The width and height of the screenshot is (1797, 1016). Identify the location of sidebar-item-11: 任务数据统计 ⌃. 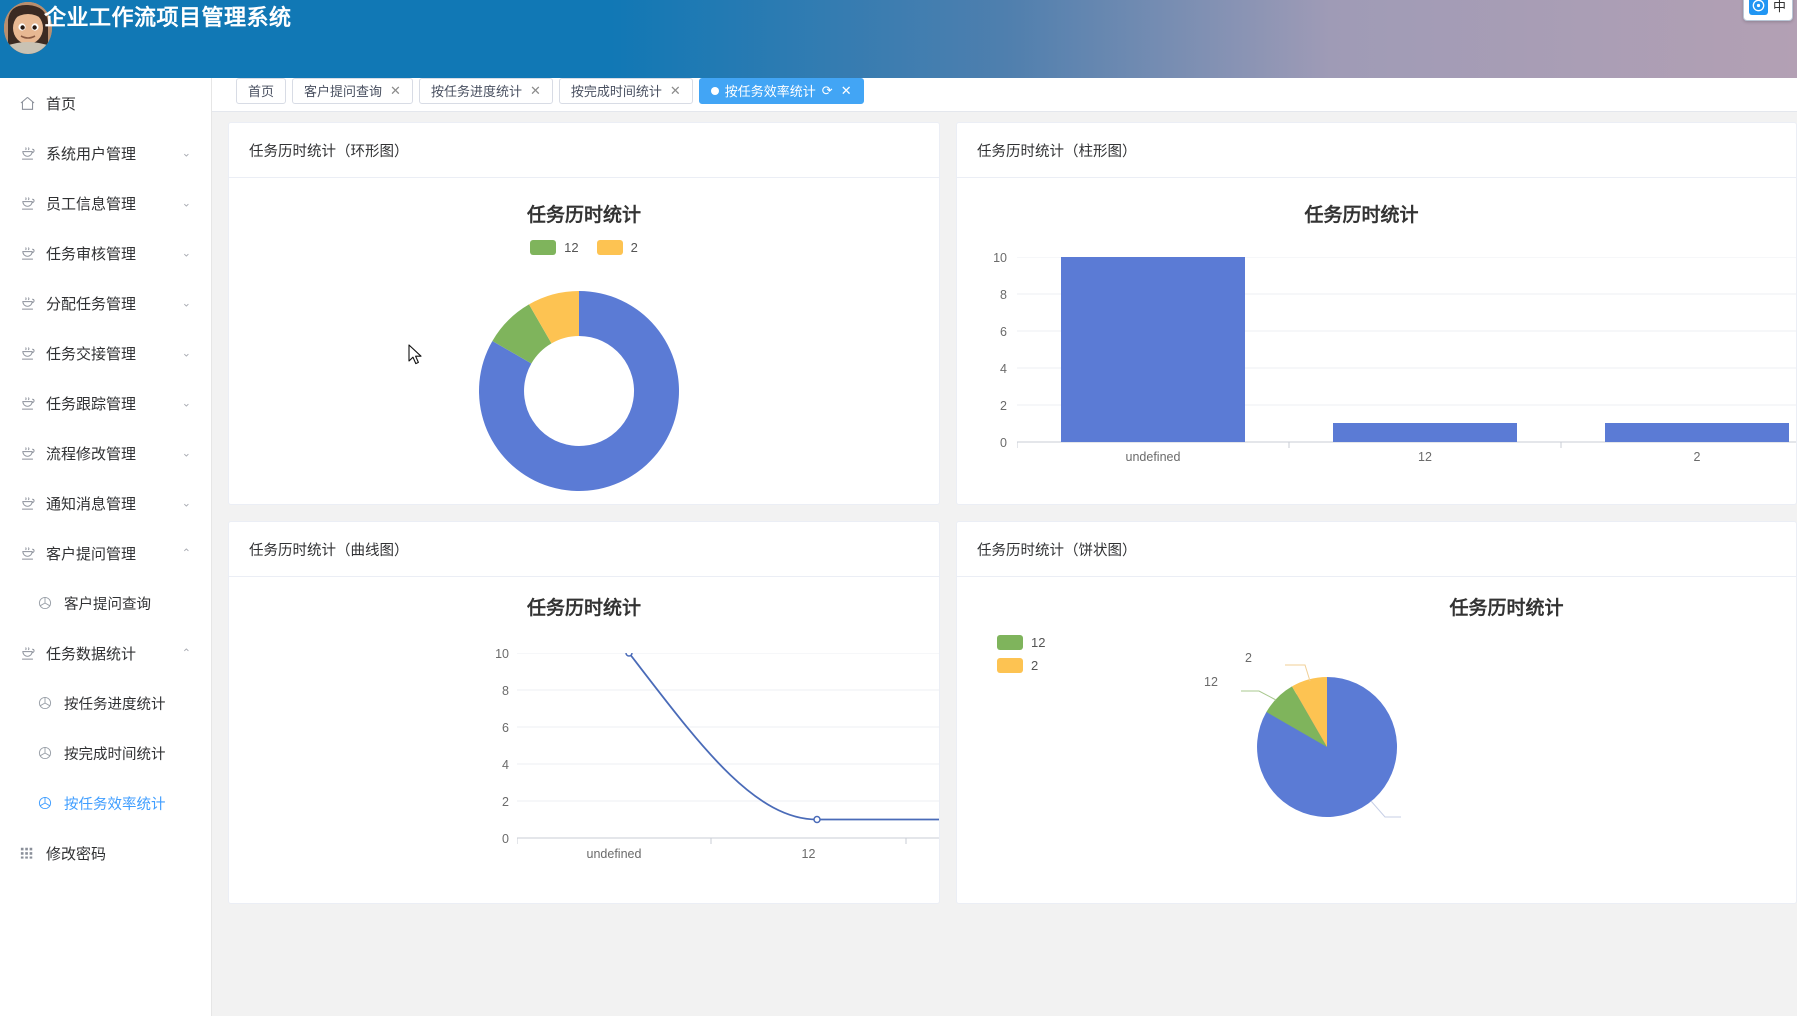
(105, 653).